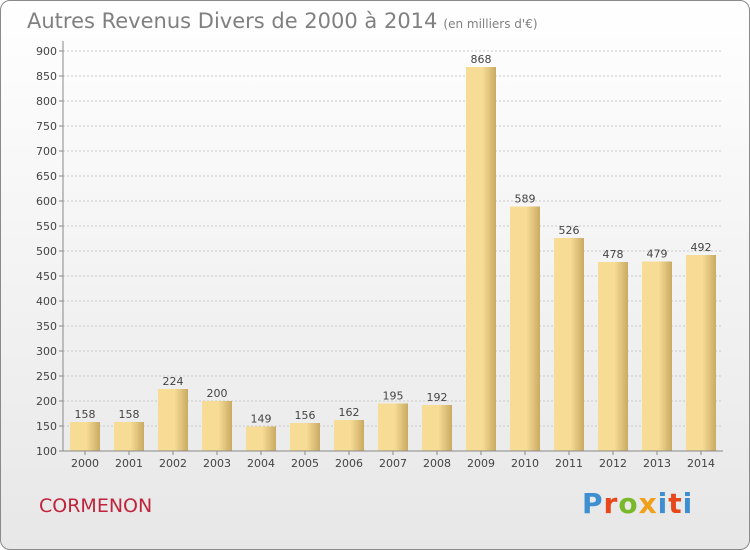 The height and width of the screenshot is (550, 750). Describe the element at coordinates (675, 503) in the screenshot. I see `logo-letter: t` at that location.